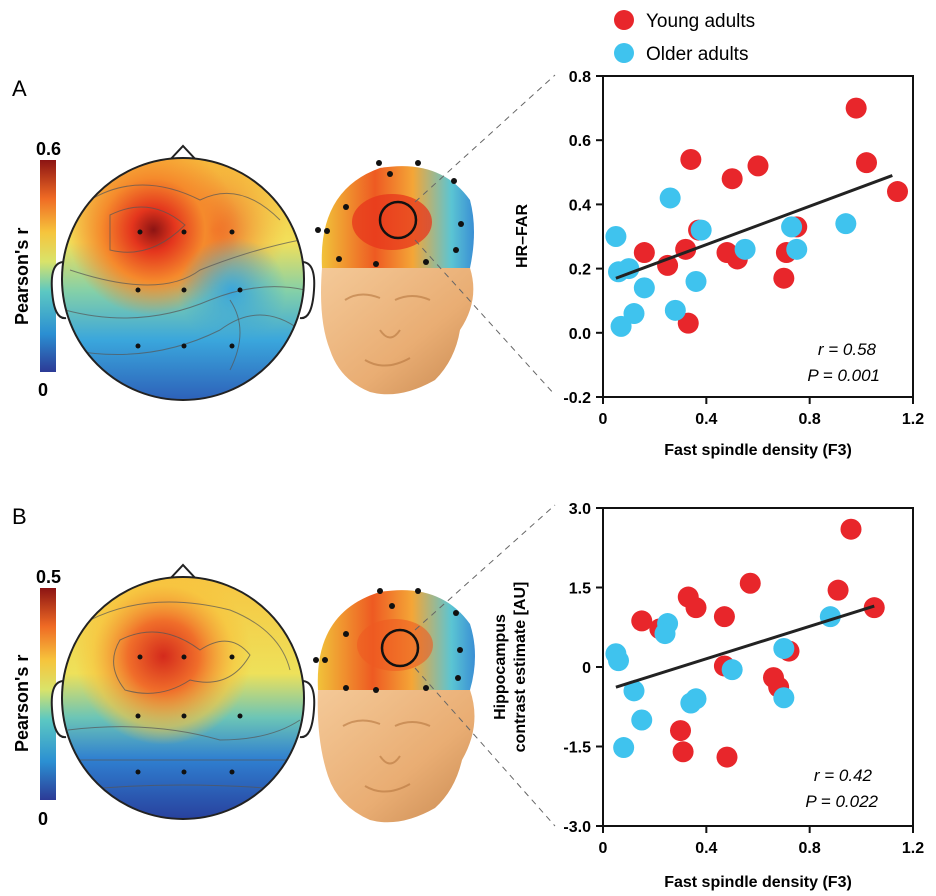  I want to click on topomap-a, so click(183, 272).